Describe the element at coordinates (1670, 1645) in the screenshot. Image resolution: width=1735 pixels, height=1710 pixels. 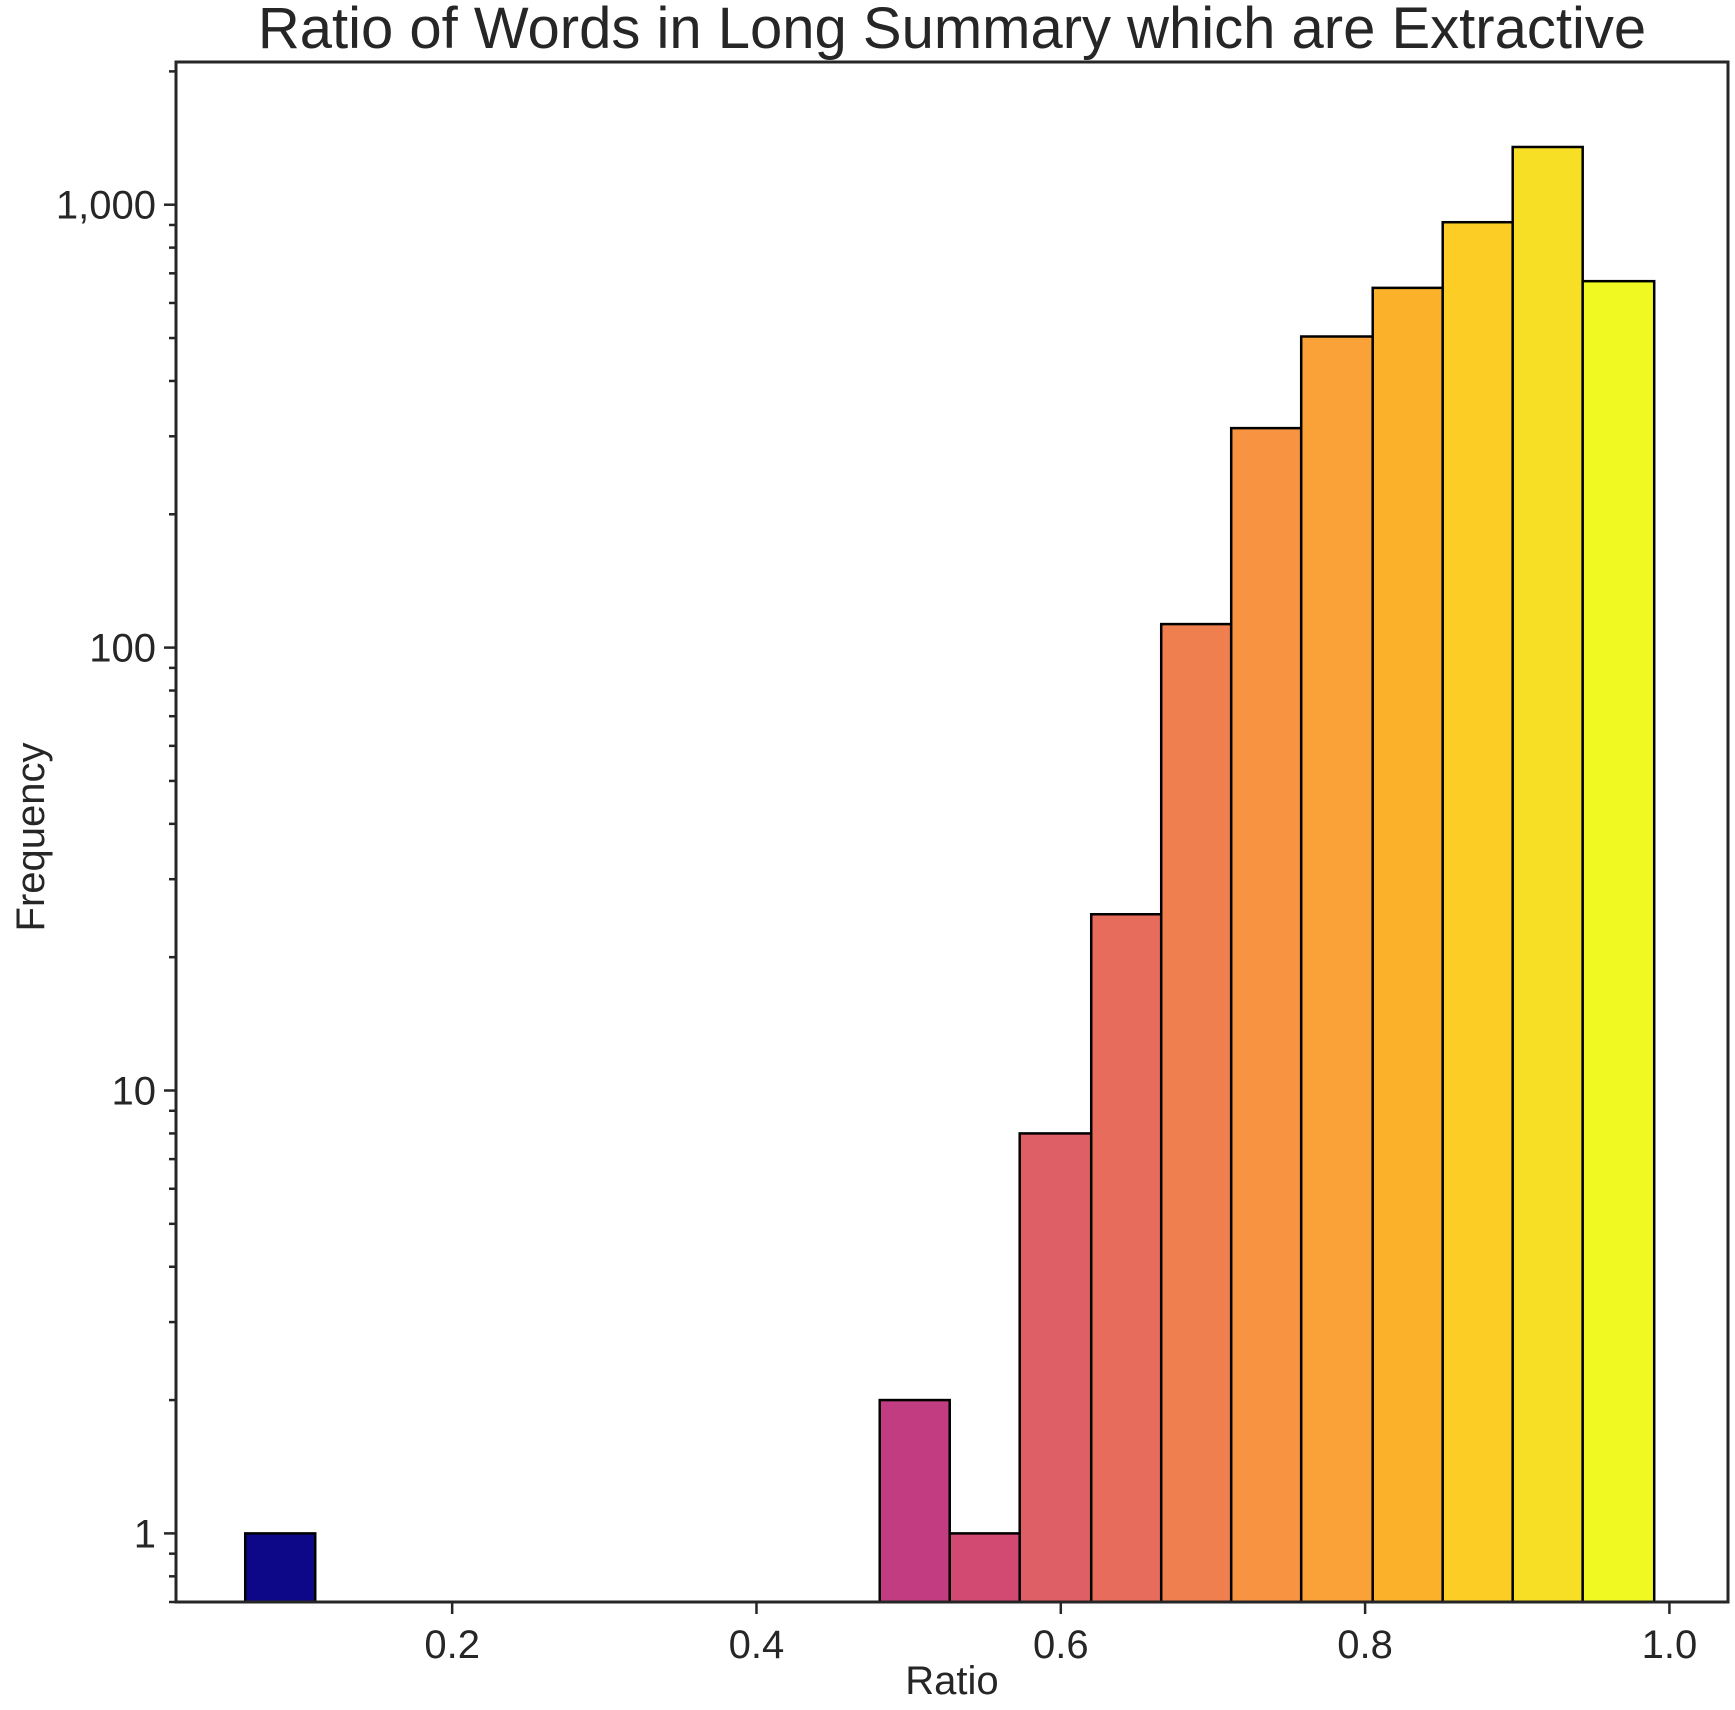
I see `x-tick-label-4: 1.0` at that location.